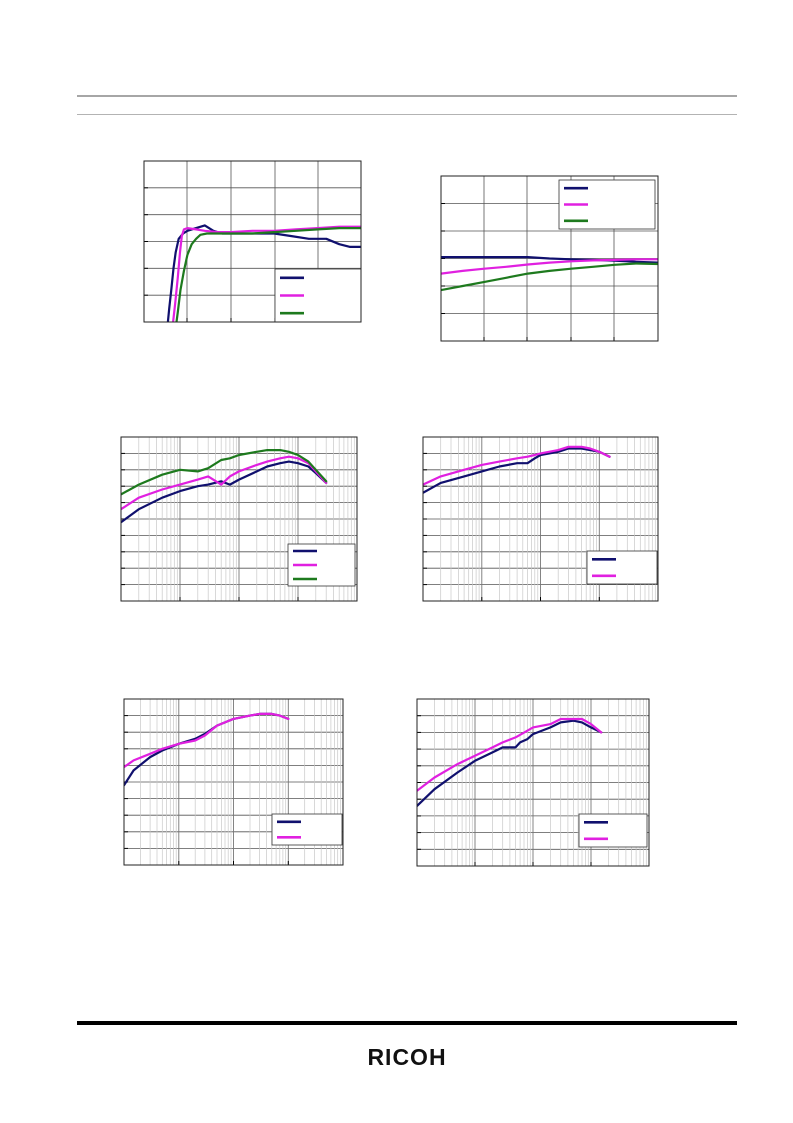 The height and width of the screenshot is (1123, 793). What do you see at coordinates (407, 96) in the screenshot?
I see `header-rule` at bounding box center [407, 96].